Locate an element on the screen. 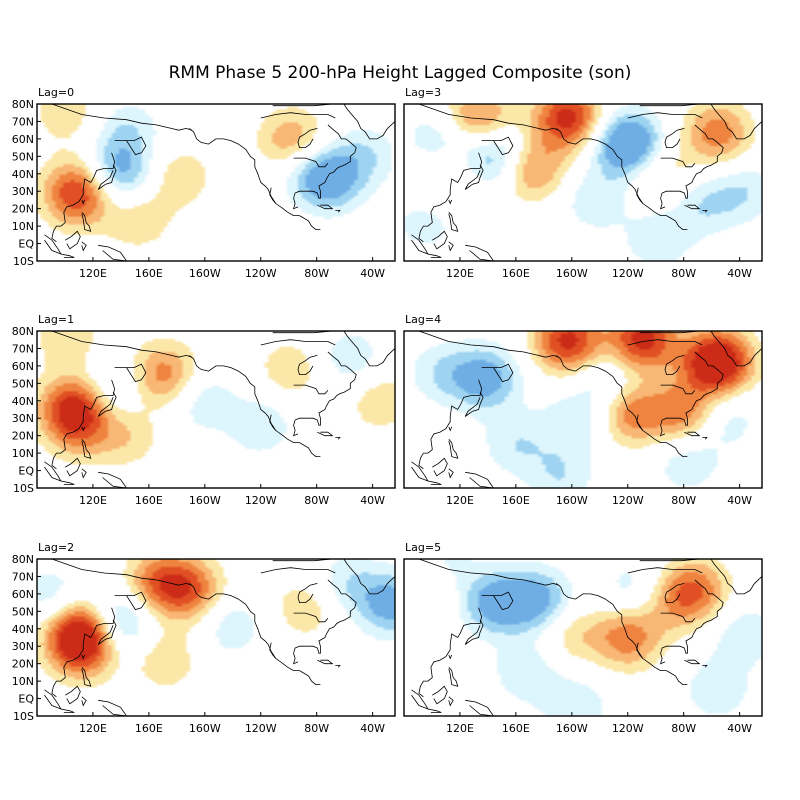 This screenshot has height=800, width=800. map-panel-lag4: Lag=4 120E 160E 160W 120W 80W 40W is located at coordinates (583, 410).